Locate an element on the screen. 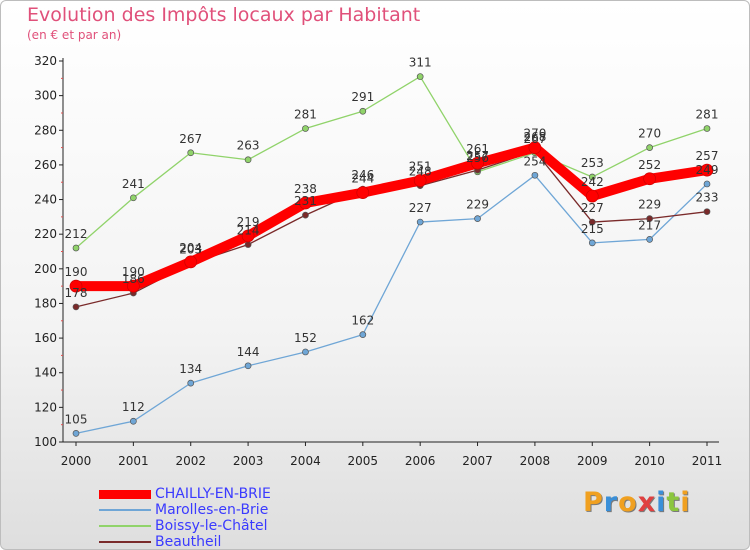 Image resolution: width=750 pixels, height=550 pixels. y-tick-label: 300 is located at coordinates (45, 96).